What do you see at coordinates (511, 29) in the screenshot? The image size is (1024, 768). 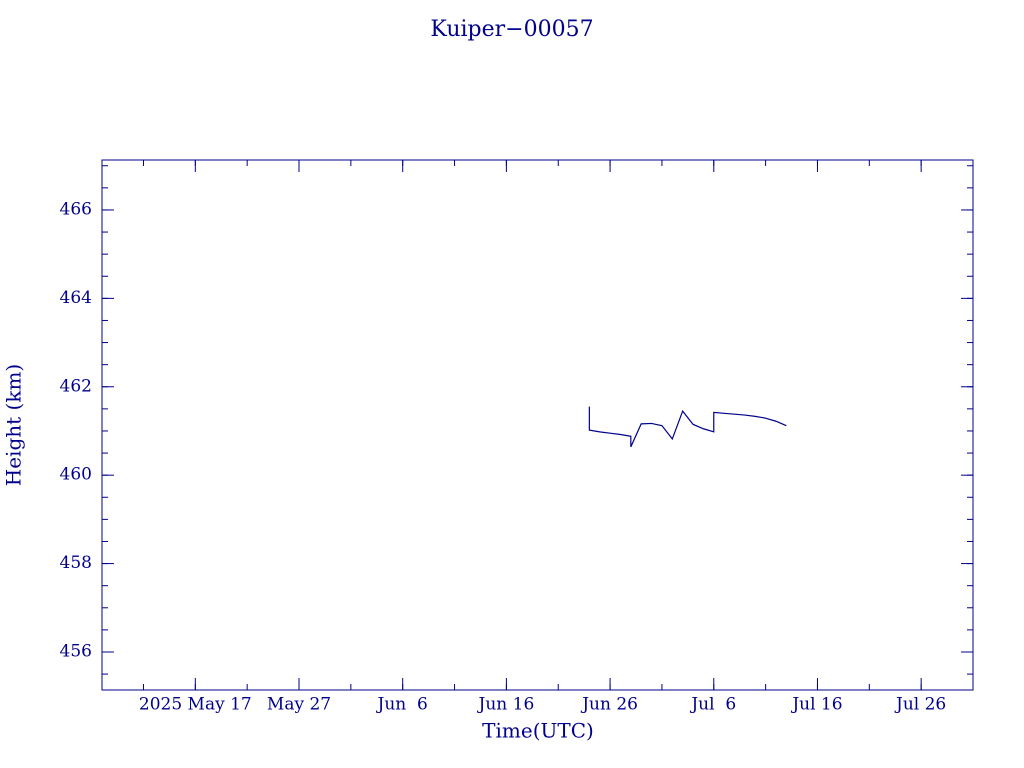 I see `chart-title: Kuiper−00057` at bounding box center [511, 29].